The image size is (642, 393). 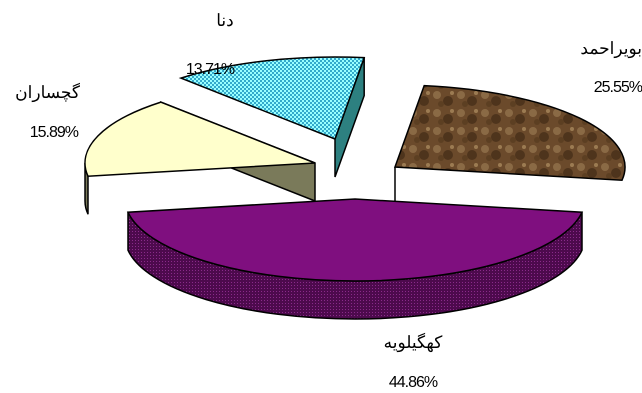 I want to click on value-boyerahmad: 25.55%, so click(x=618, y=87).